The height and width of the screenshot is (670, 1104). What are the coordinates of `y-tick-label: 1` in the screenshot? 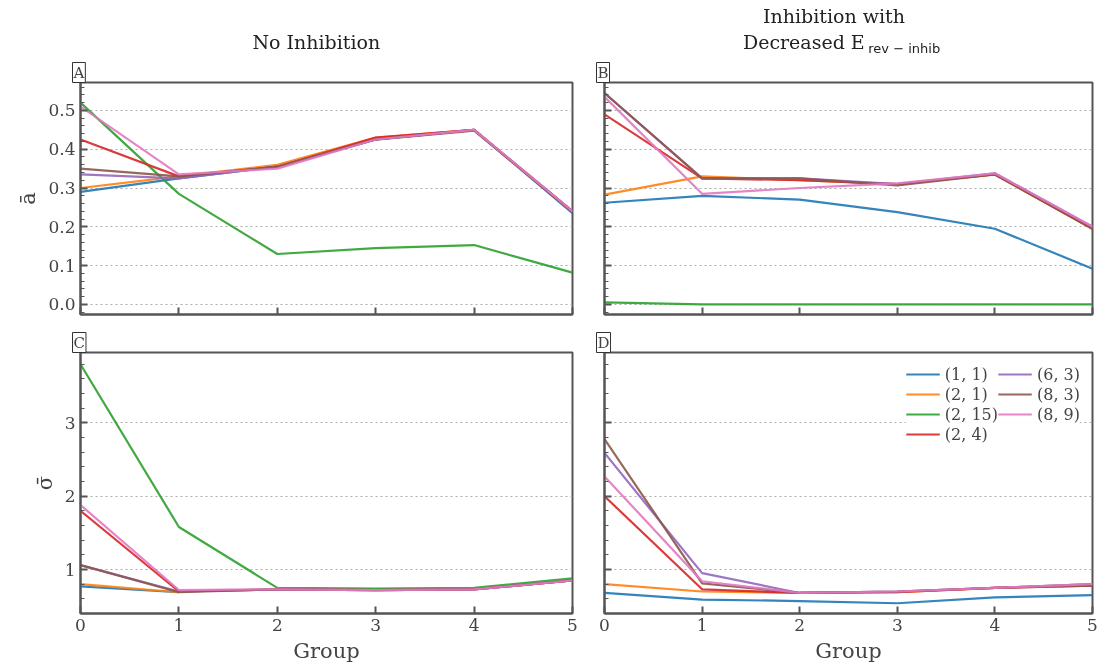 It's located at (70, 569).